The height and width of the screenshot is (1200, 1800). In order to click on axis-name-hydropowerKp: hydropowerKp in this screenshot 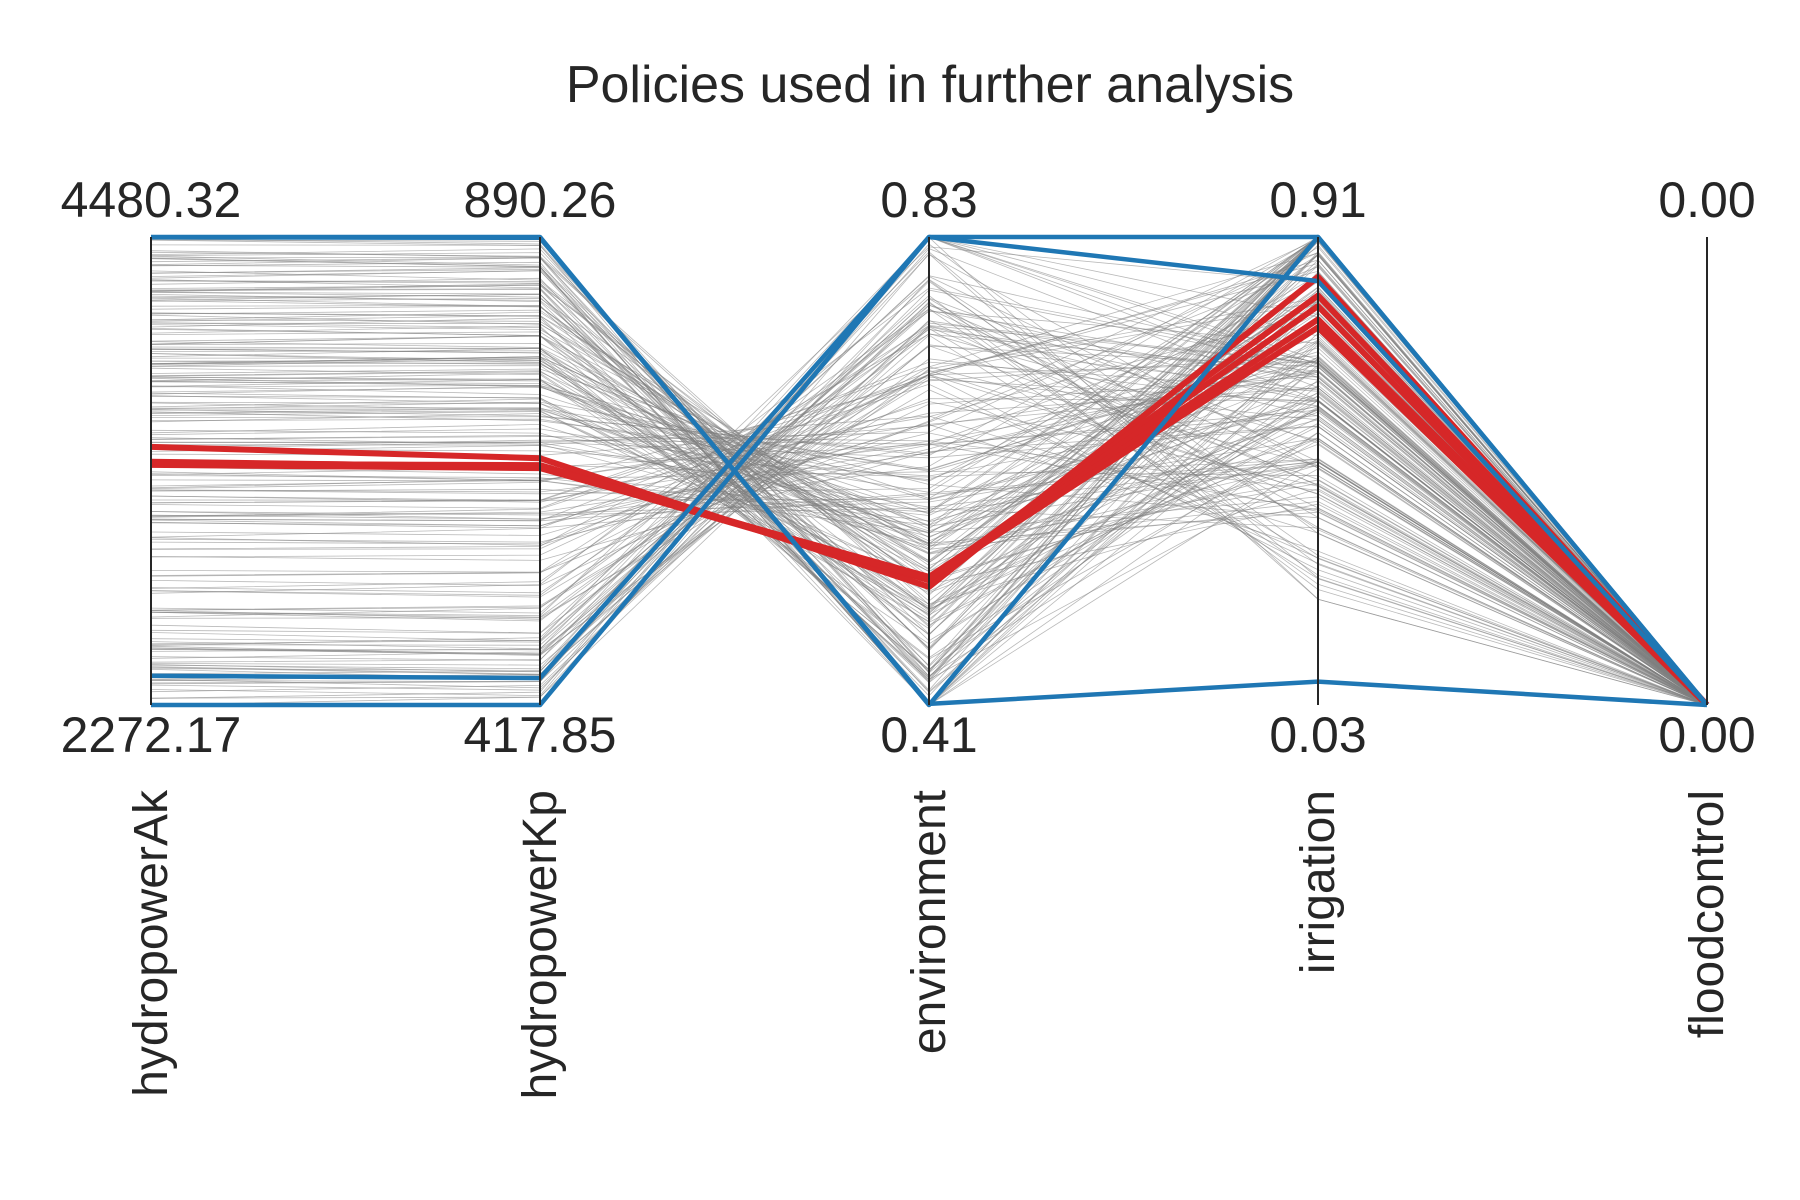, I will do `click(540, 945)`.